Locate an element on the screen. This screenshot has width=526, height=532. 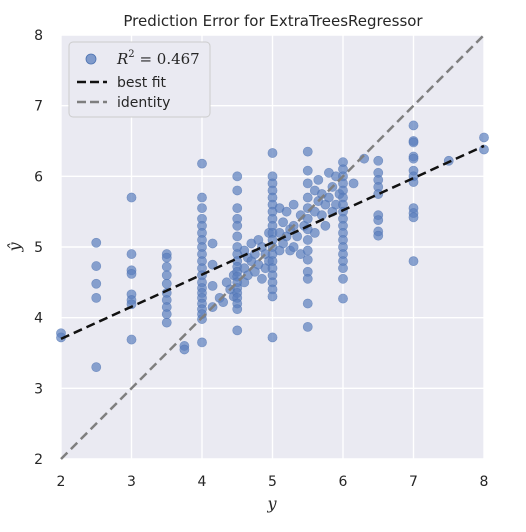
x-tick-label: 7 is located at coordinates (413, 482).